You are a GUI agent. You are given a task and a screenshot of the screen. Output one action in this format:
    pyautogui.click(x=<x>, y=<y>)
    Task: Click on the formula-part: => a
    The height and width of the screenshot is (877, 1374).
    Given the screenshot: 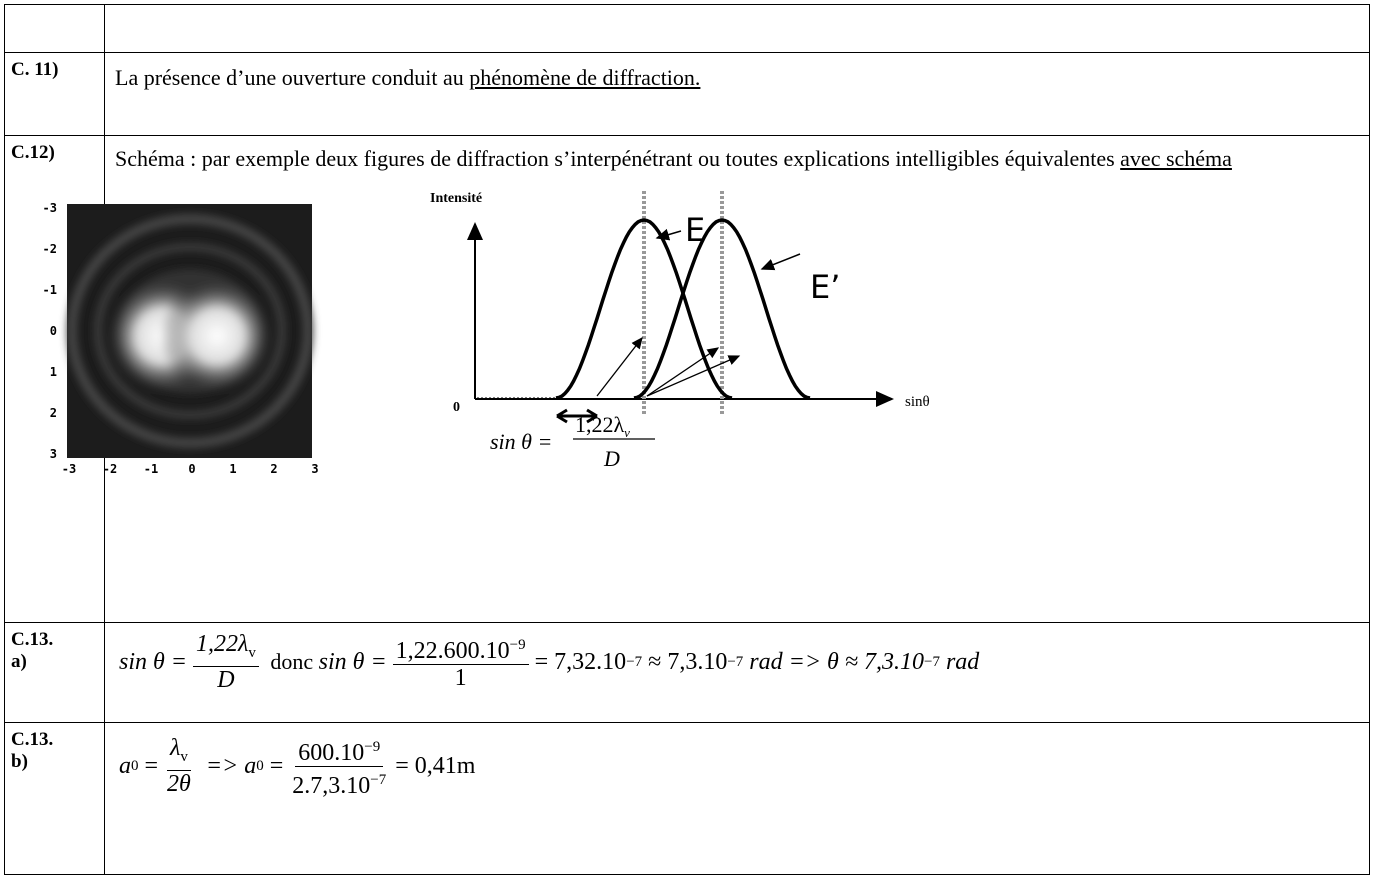 What is the action you would take?
    pyautogui.click(x=228, y=766)
    